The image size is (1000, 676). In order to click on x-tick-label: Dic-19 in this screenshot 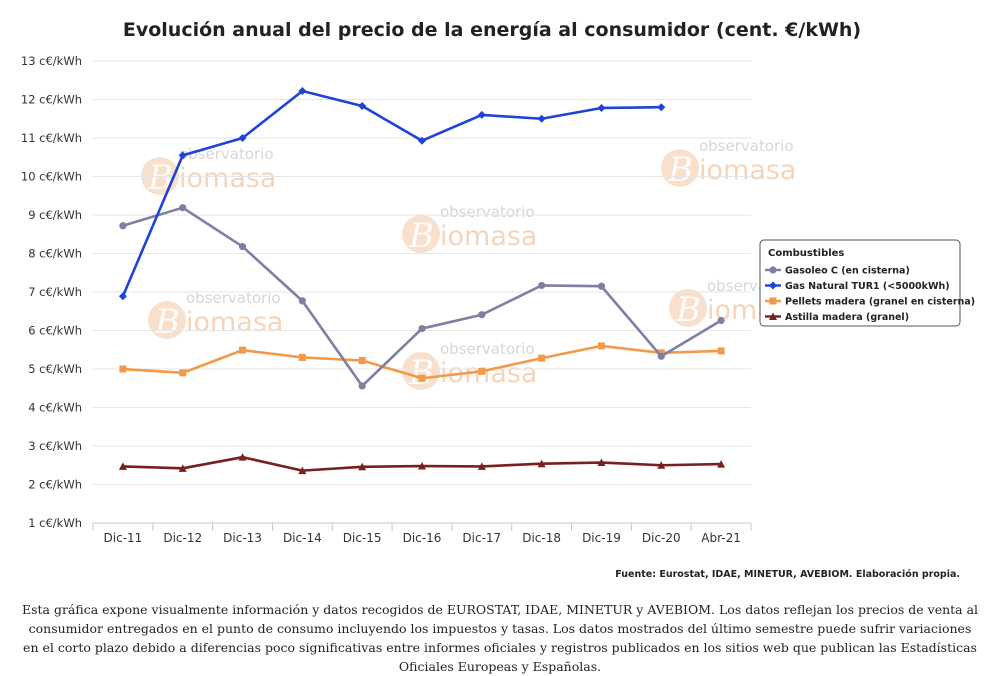, I will do `click(601, 538)`.